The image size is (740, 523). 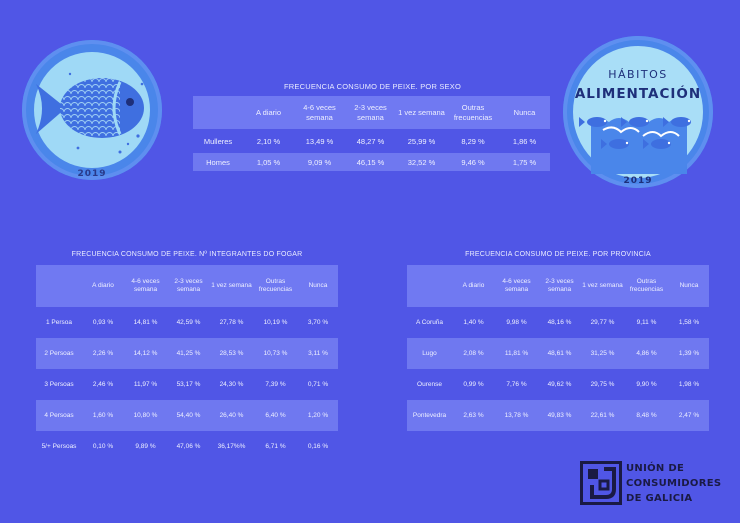 What do you see at coordinates (218, 162) in the screenshot?
I see `row-label: Homes` at bounding box center [218, 162].